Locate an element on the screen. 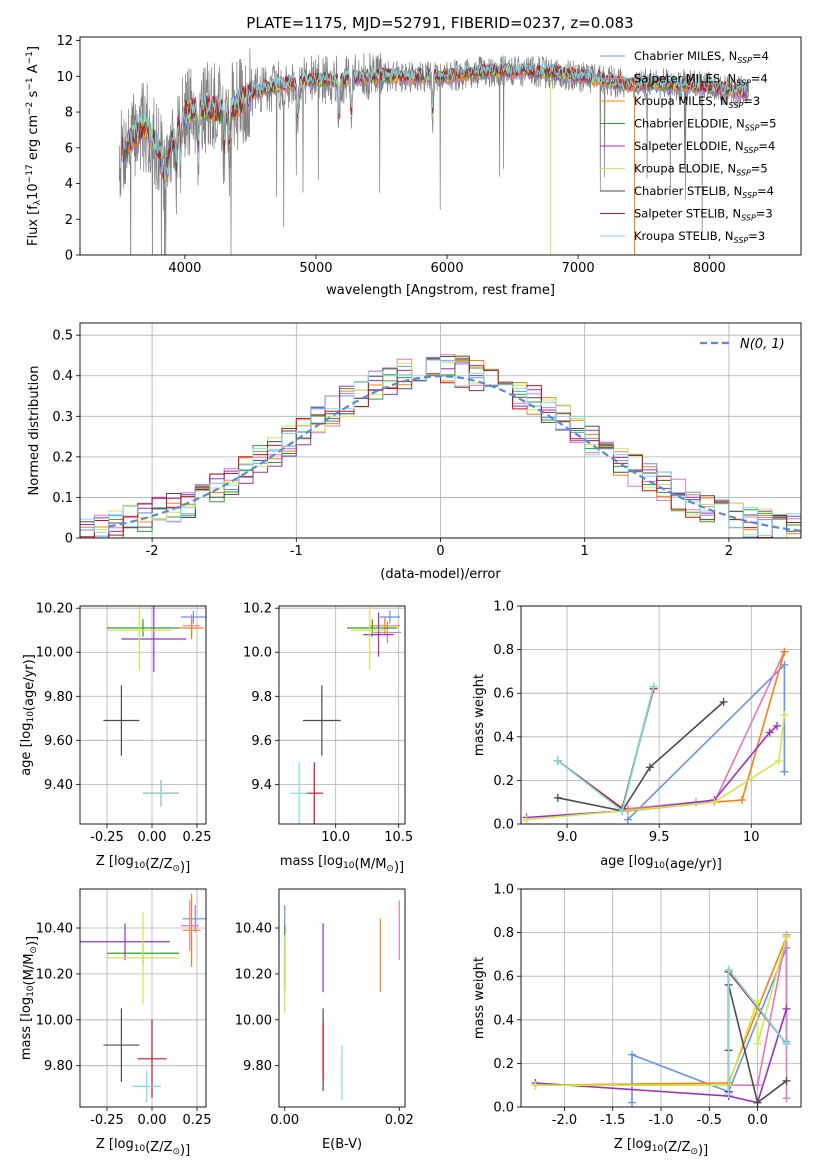 This screenshot has height=1170, width=819. y-tick-label: 2 is located at coordinates (69, 220).